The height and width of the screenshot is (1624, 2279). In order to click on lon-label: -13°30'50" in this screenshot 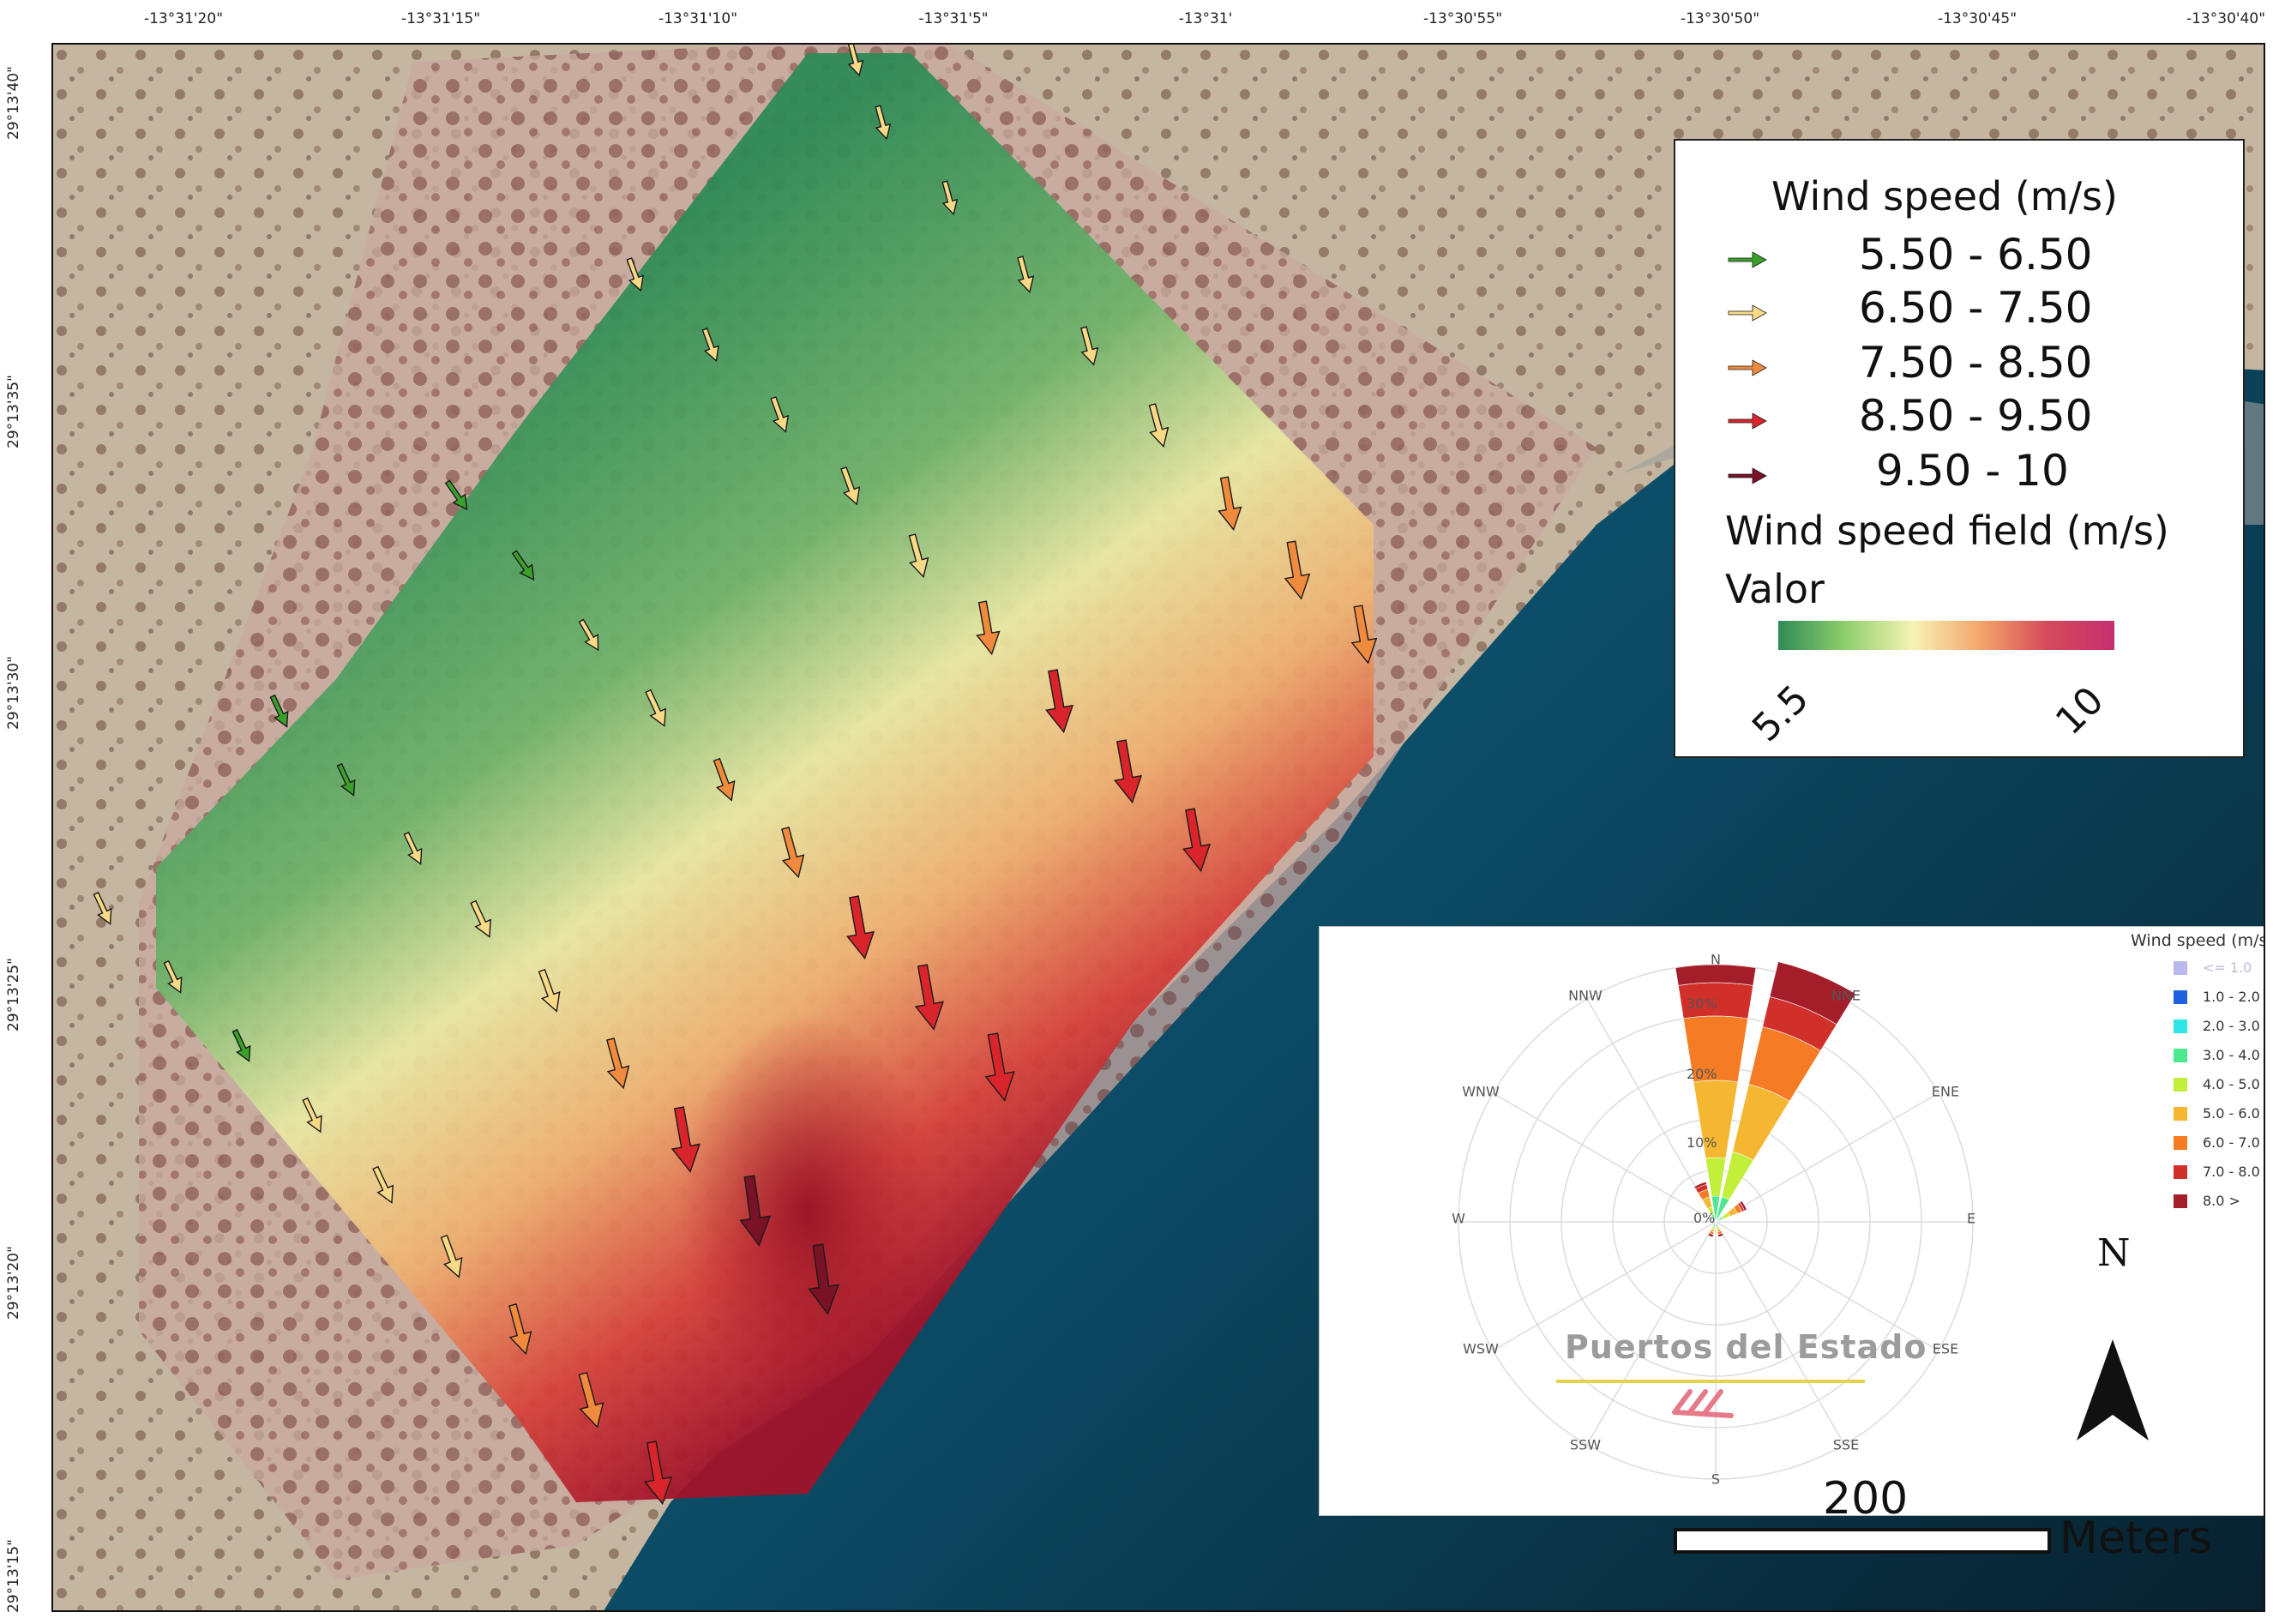, I will do `click(1720, 18)`.